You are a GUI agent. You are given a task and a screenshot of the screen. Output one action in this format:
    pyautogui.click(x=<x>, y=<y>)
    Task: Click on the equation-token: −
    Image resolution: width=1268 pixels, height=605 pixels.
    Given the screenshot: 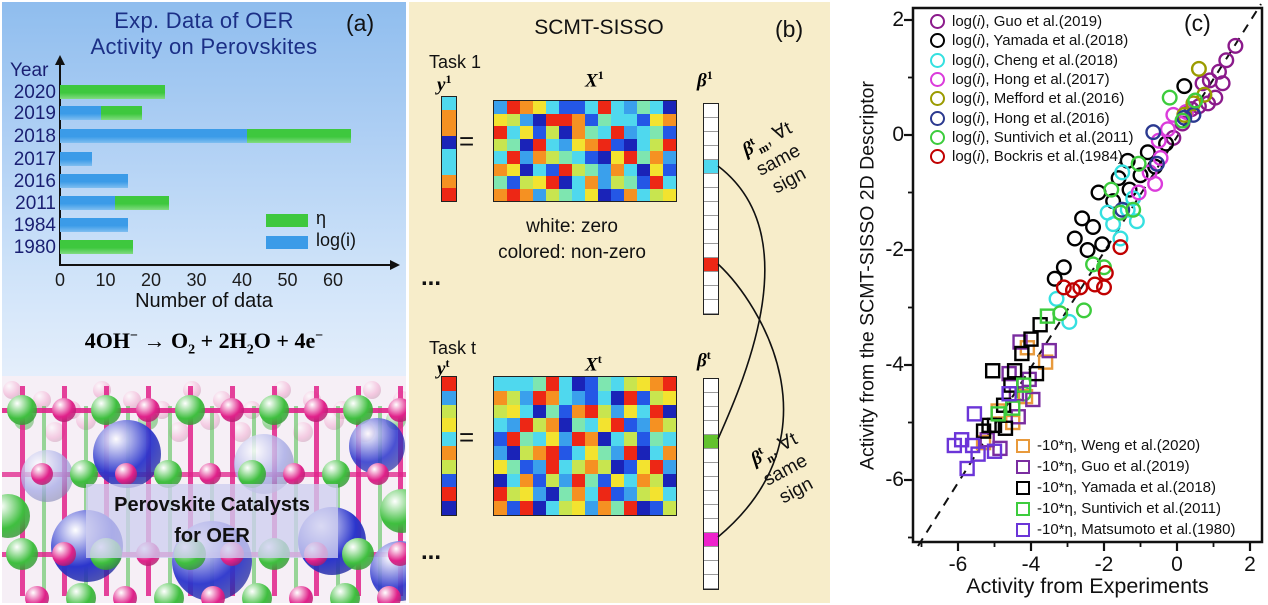 What is the action you would take?
    pyautogui.click(x=319, y=336)
    